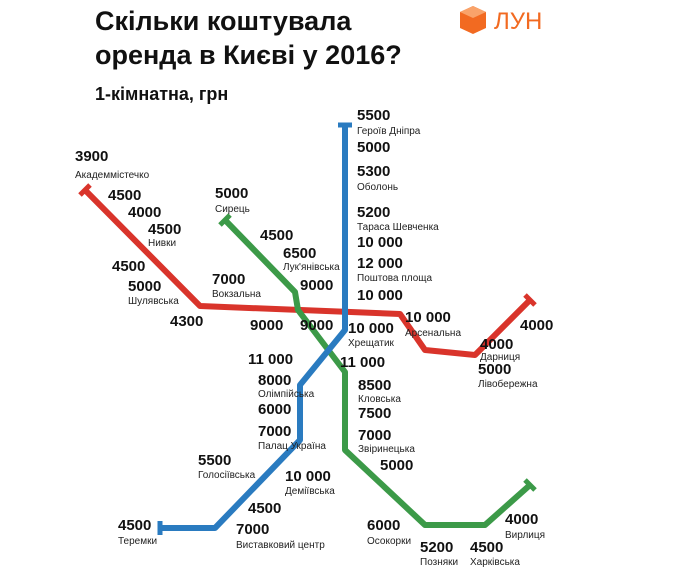  I want to click on station-name: Героїв Дніпра, so click(389, 131).